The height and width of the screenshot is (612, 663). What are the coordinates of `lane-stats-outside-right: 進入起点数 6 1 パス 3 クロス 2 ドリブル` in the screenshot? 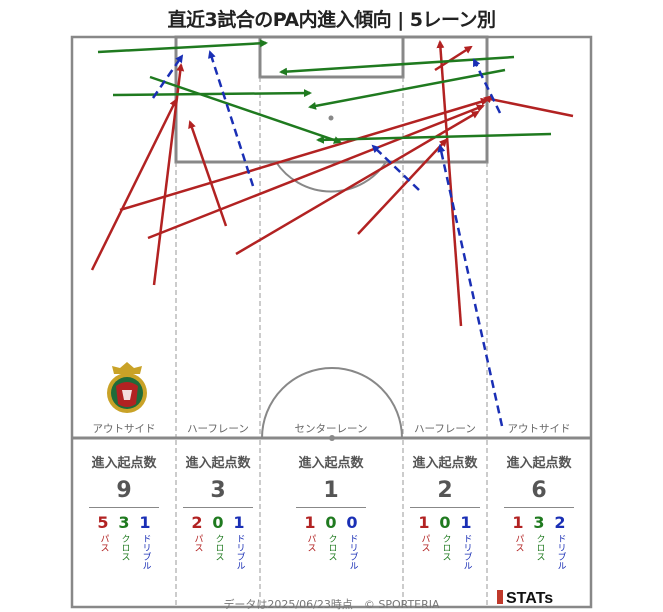 It's located at (539, 511).